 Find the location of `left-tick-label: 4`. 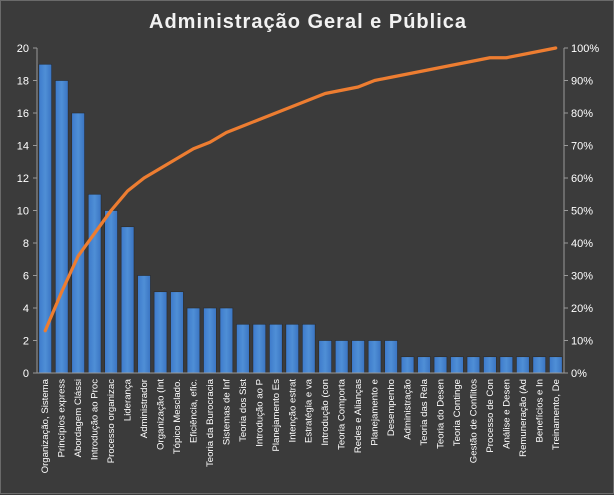

left-tick-label: 4 is located at coordinates (26, 309).